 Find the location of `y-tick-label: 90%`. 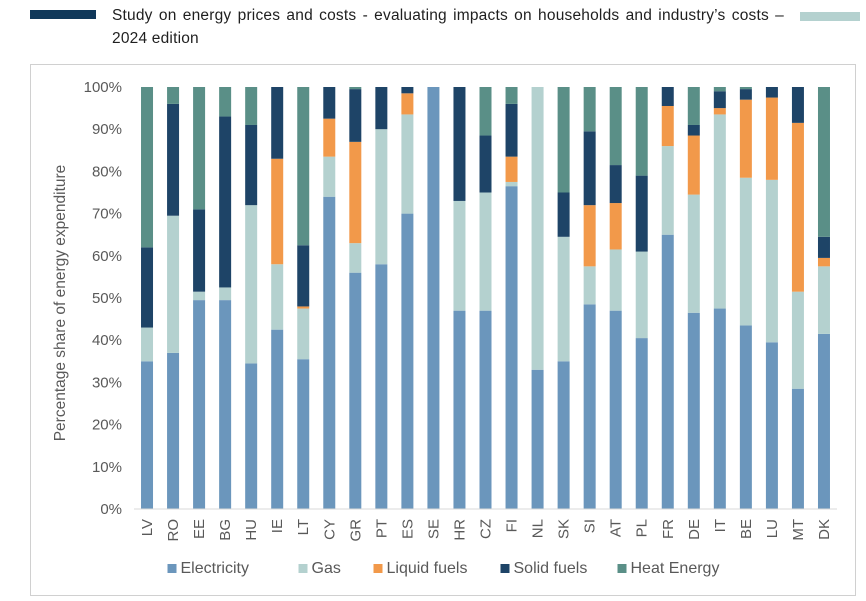

y-tick-label: 90% is located at coordinates (107, 129).